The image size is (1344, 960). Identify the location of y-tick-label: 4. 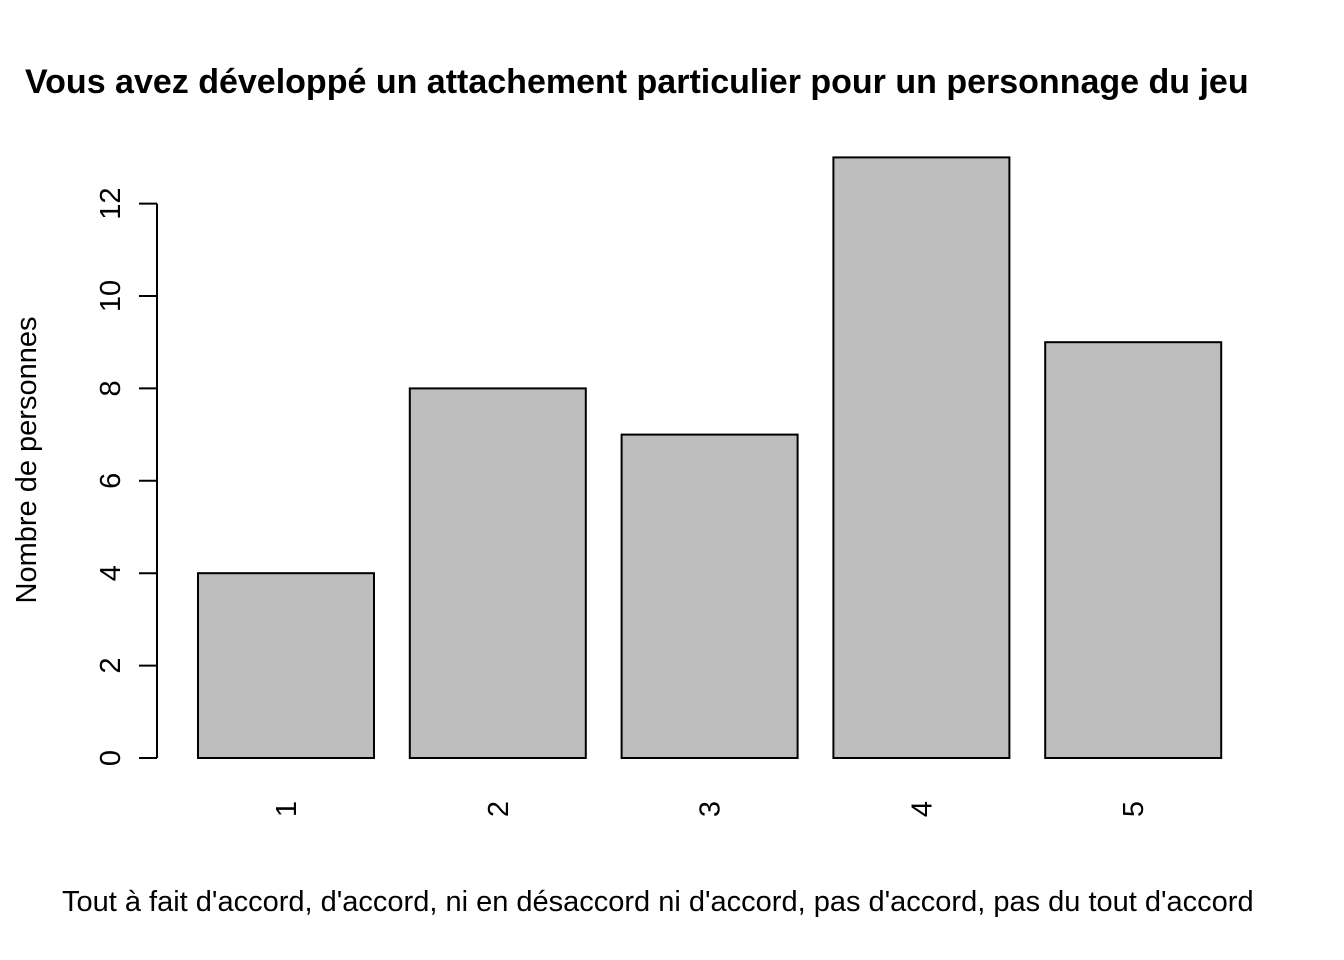
(111, 573).